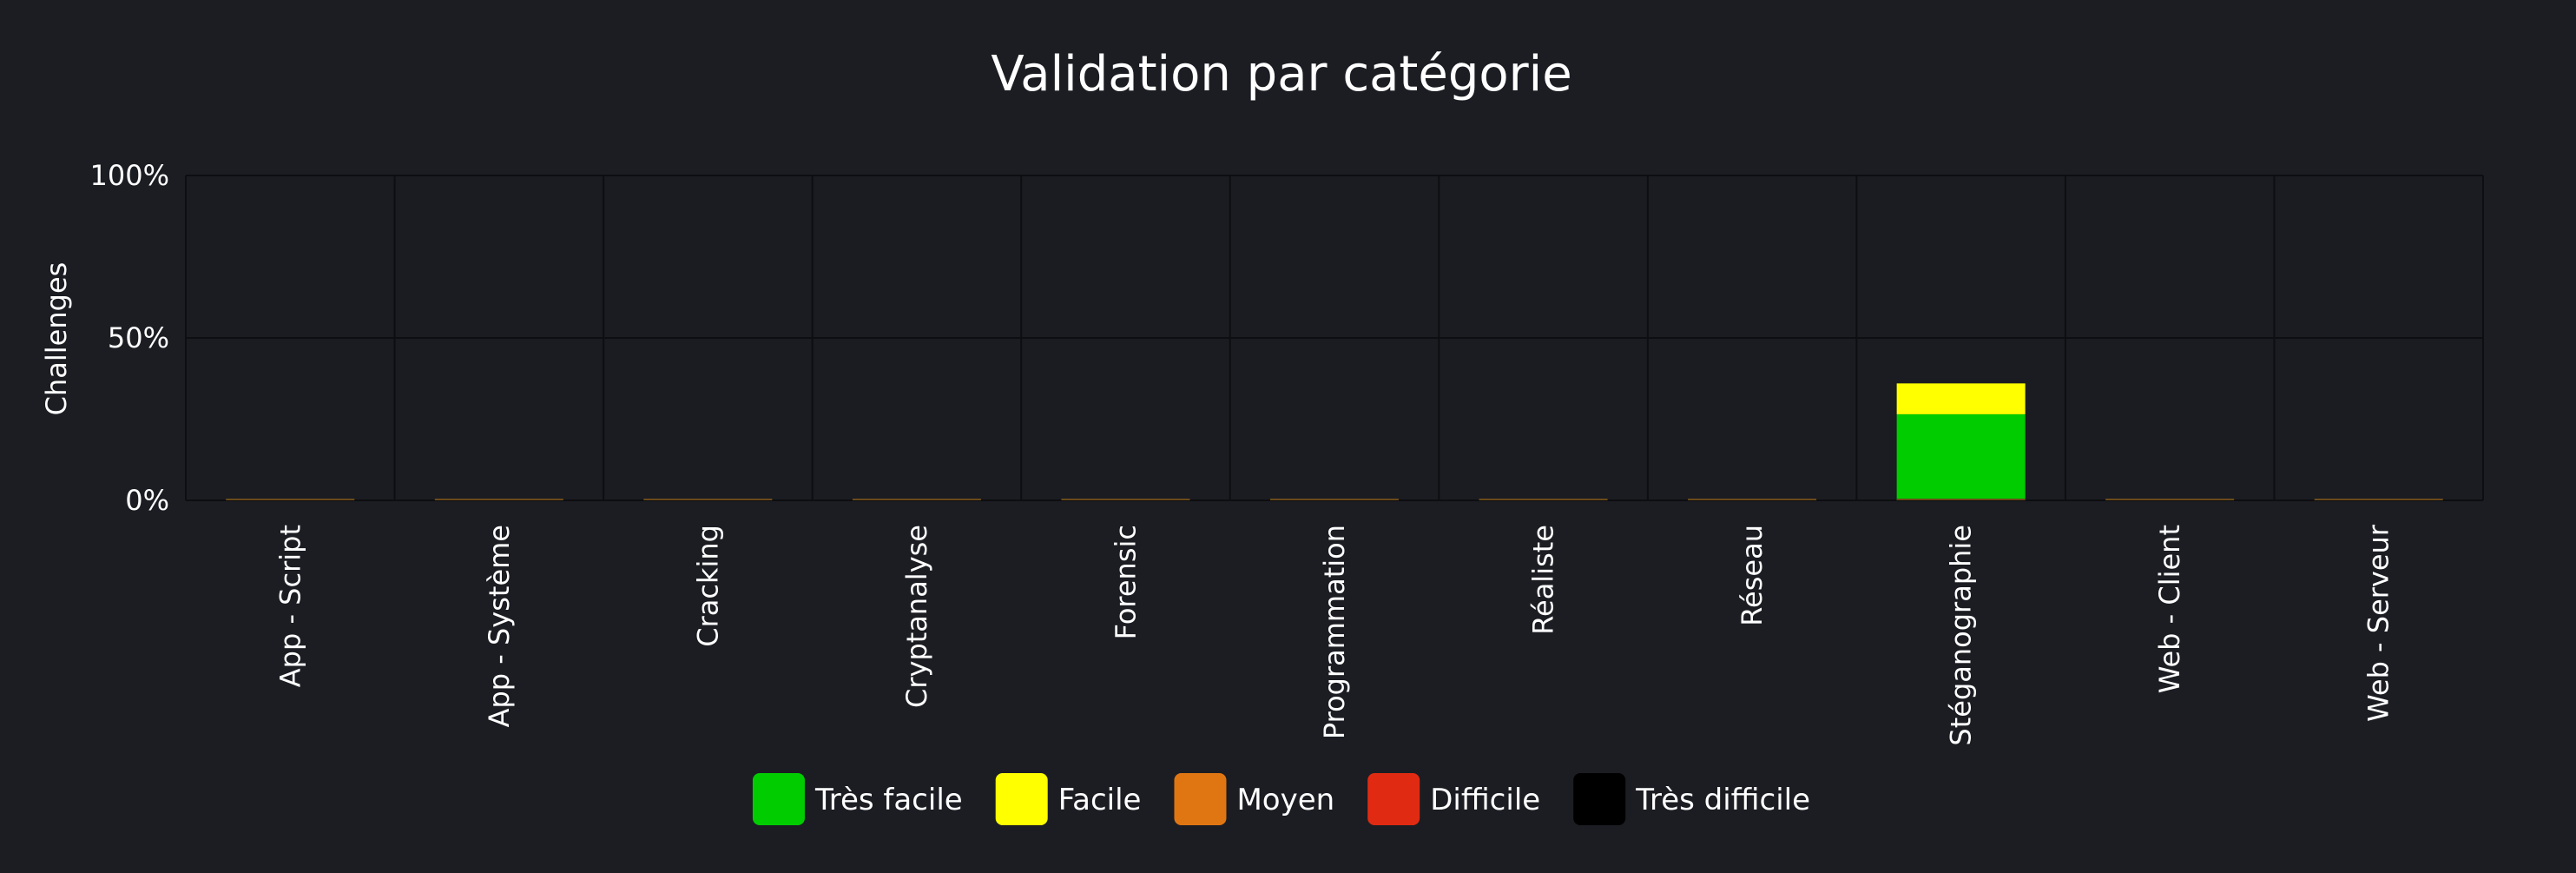  Describe the element at coordinates (707, 586) in the screenshot. I see `x-tick-label: Cracking` at that location.